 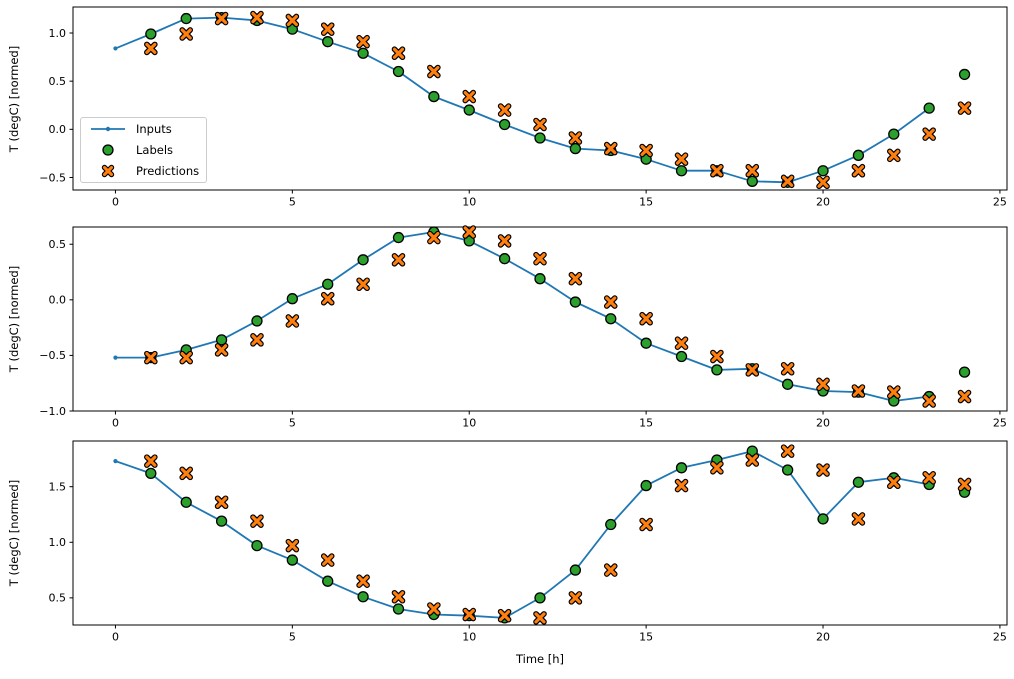 I want to click on y-axis-label-subplot-2: T (degC) [normed], so click(x=14, y=319).